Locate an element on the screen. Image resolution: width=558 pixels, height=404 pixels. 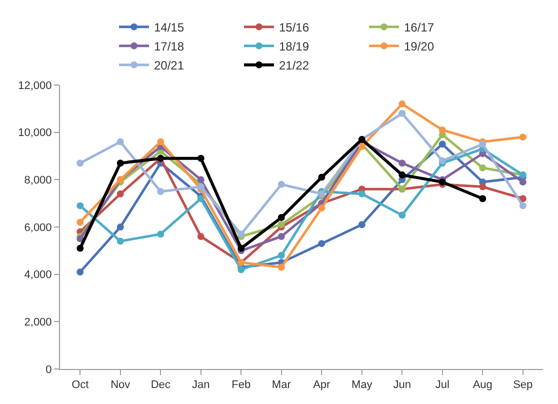
y-tick-label: 12,000 is located at coordinates (35, 86).